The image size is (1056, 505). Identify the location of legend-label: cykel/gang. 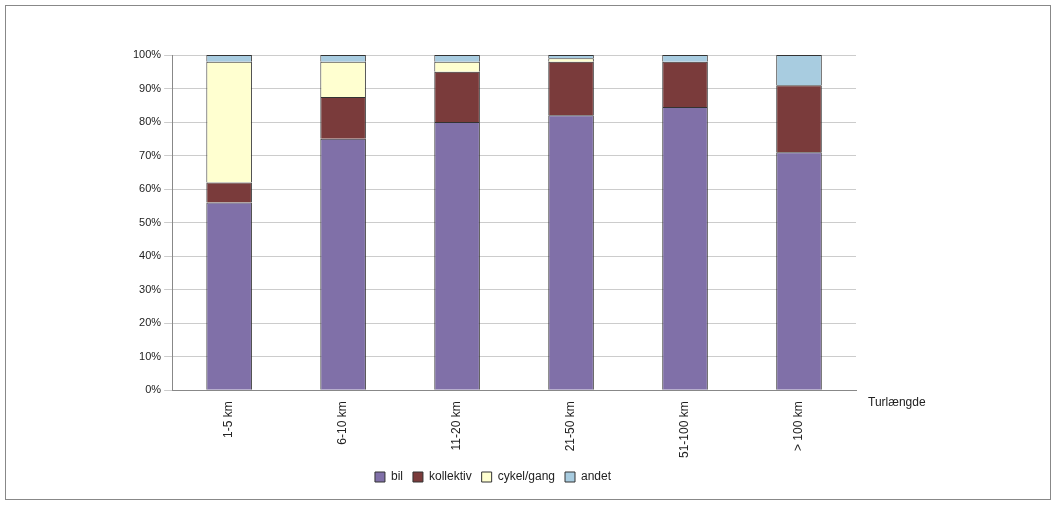
(526, 476).